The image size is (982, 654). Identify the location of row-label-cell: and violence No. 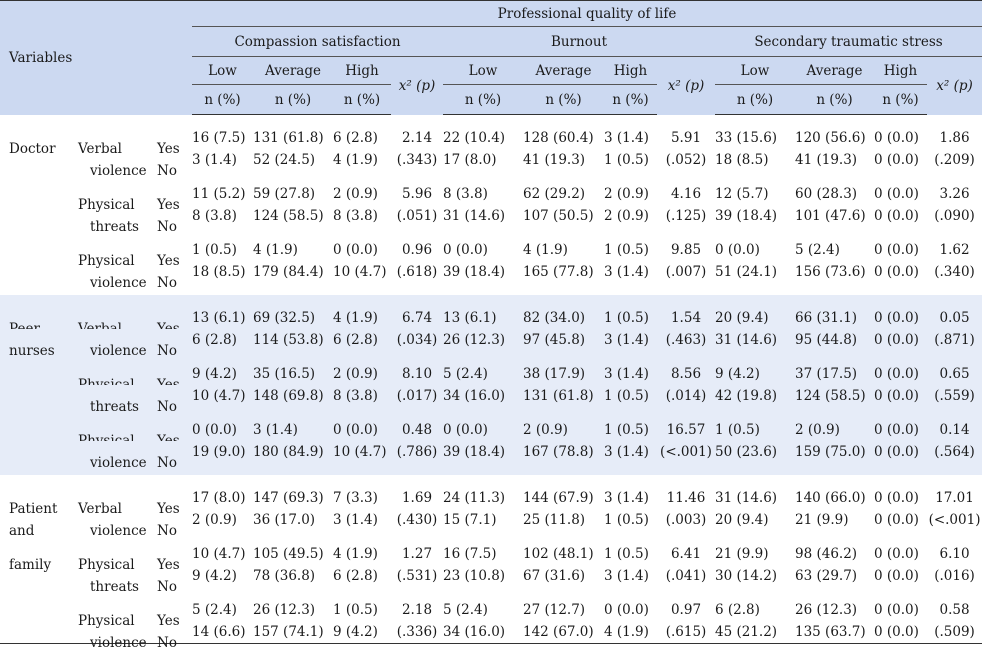
(96, 524).